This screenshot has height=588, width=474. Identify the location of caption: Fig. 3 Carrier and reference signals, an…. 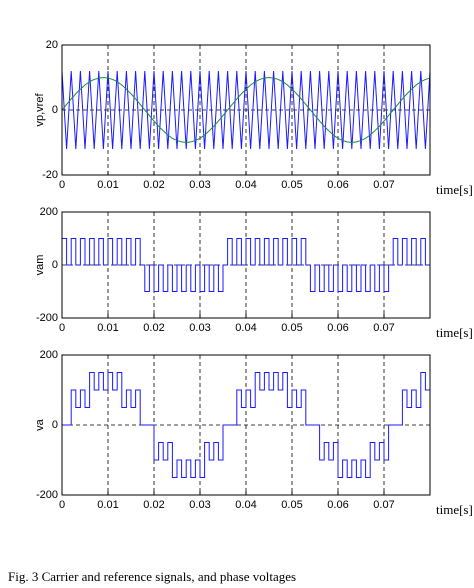
(152, 576).